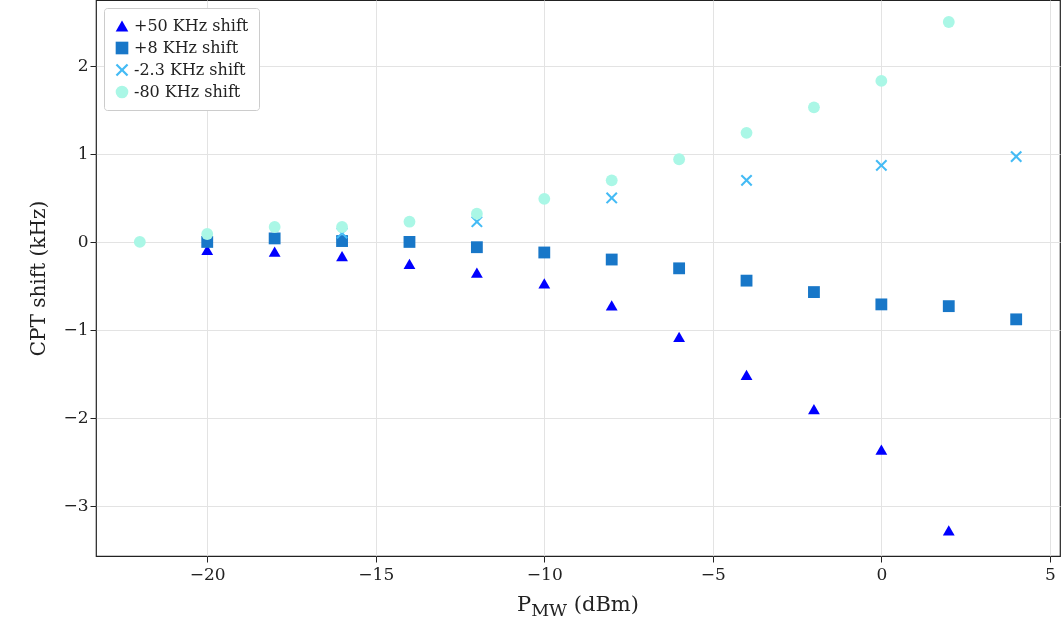 The height and width of the screenshot is (636, 1063). I want to click on x-tick-label: 0, so click(882, 573).